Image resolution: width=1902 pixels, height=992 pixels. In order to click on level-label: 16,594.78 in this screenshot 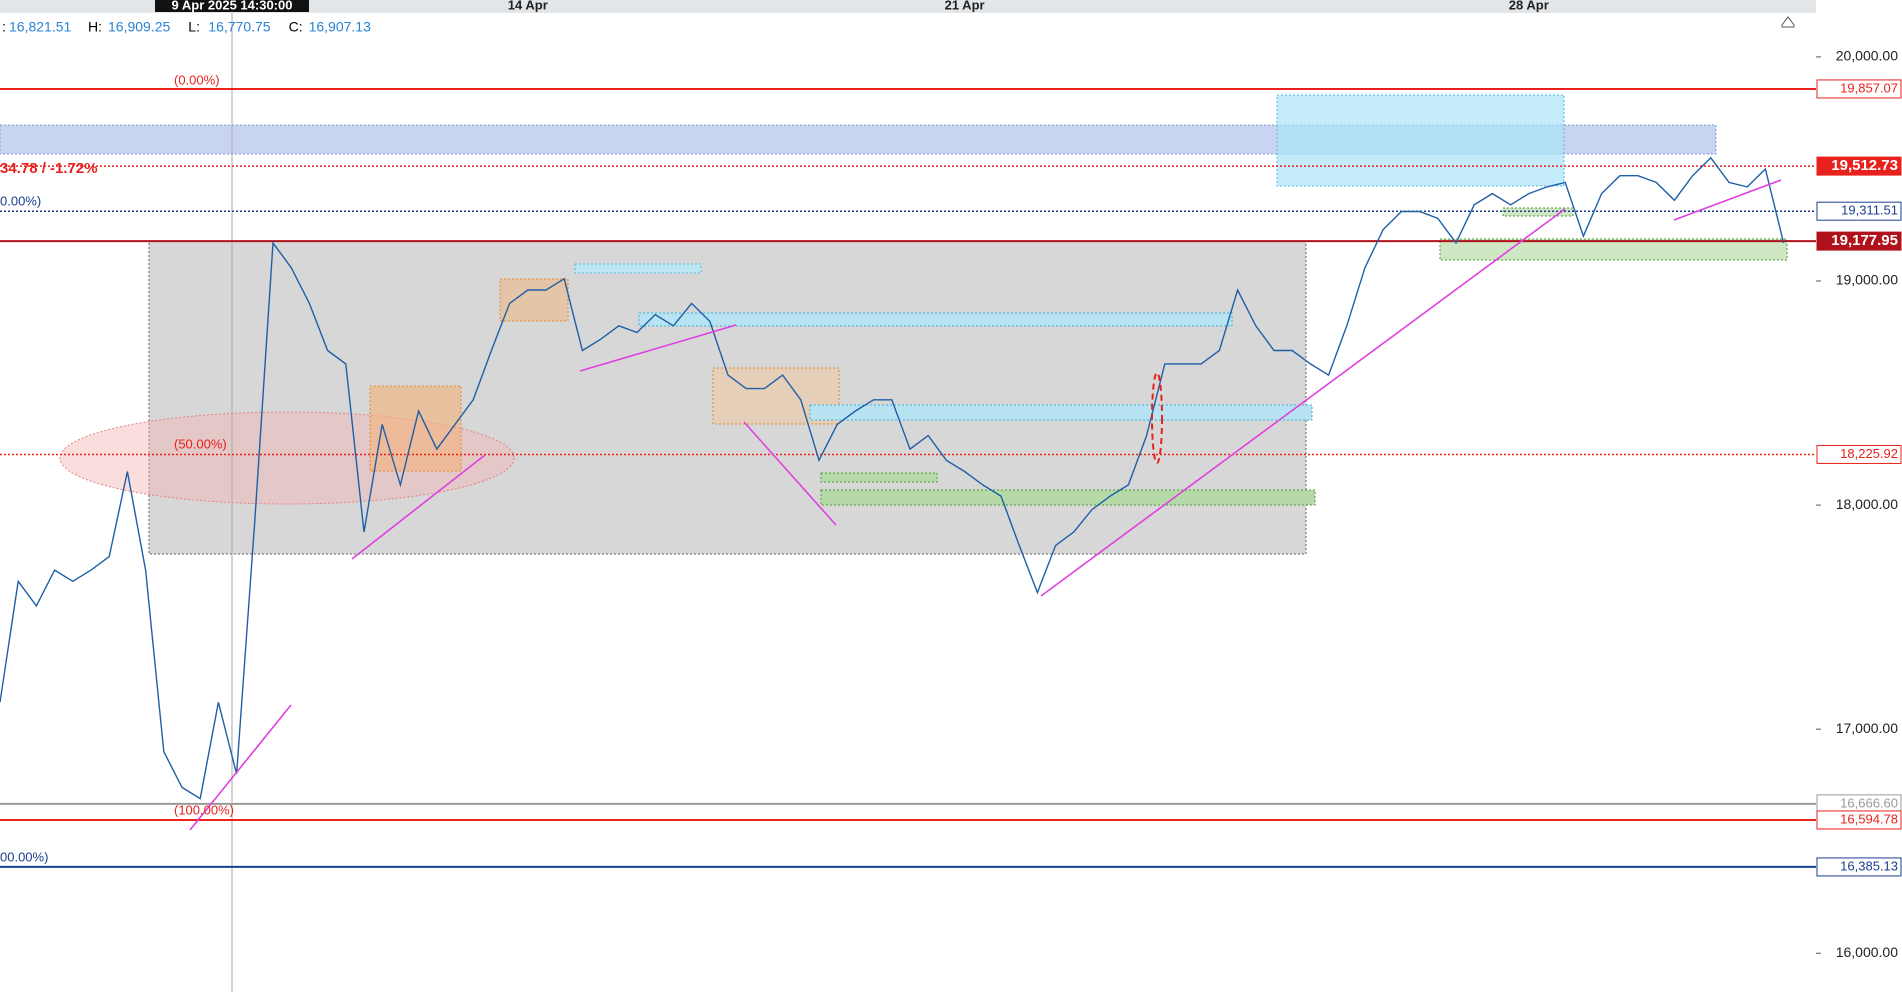, I will do `click(1869, 818)`.